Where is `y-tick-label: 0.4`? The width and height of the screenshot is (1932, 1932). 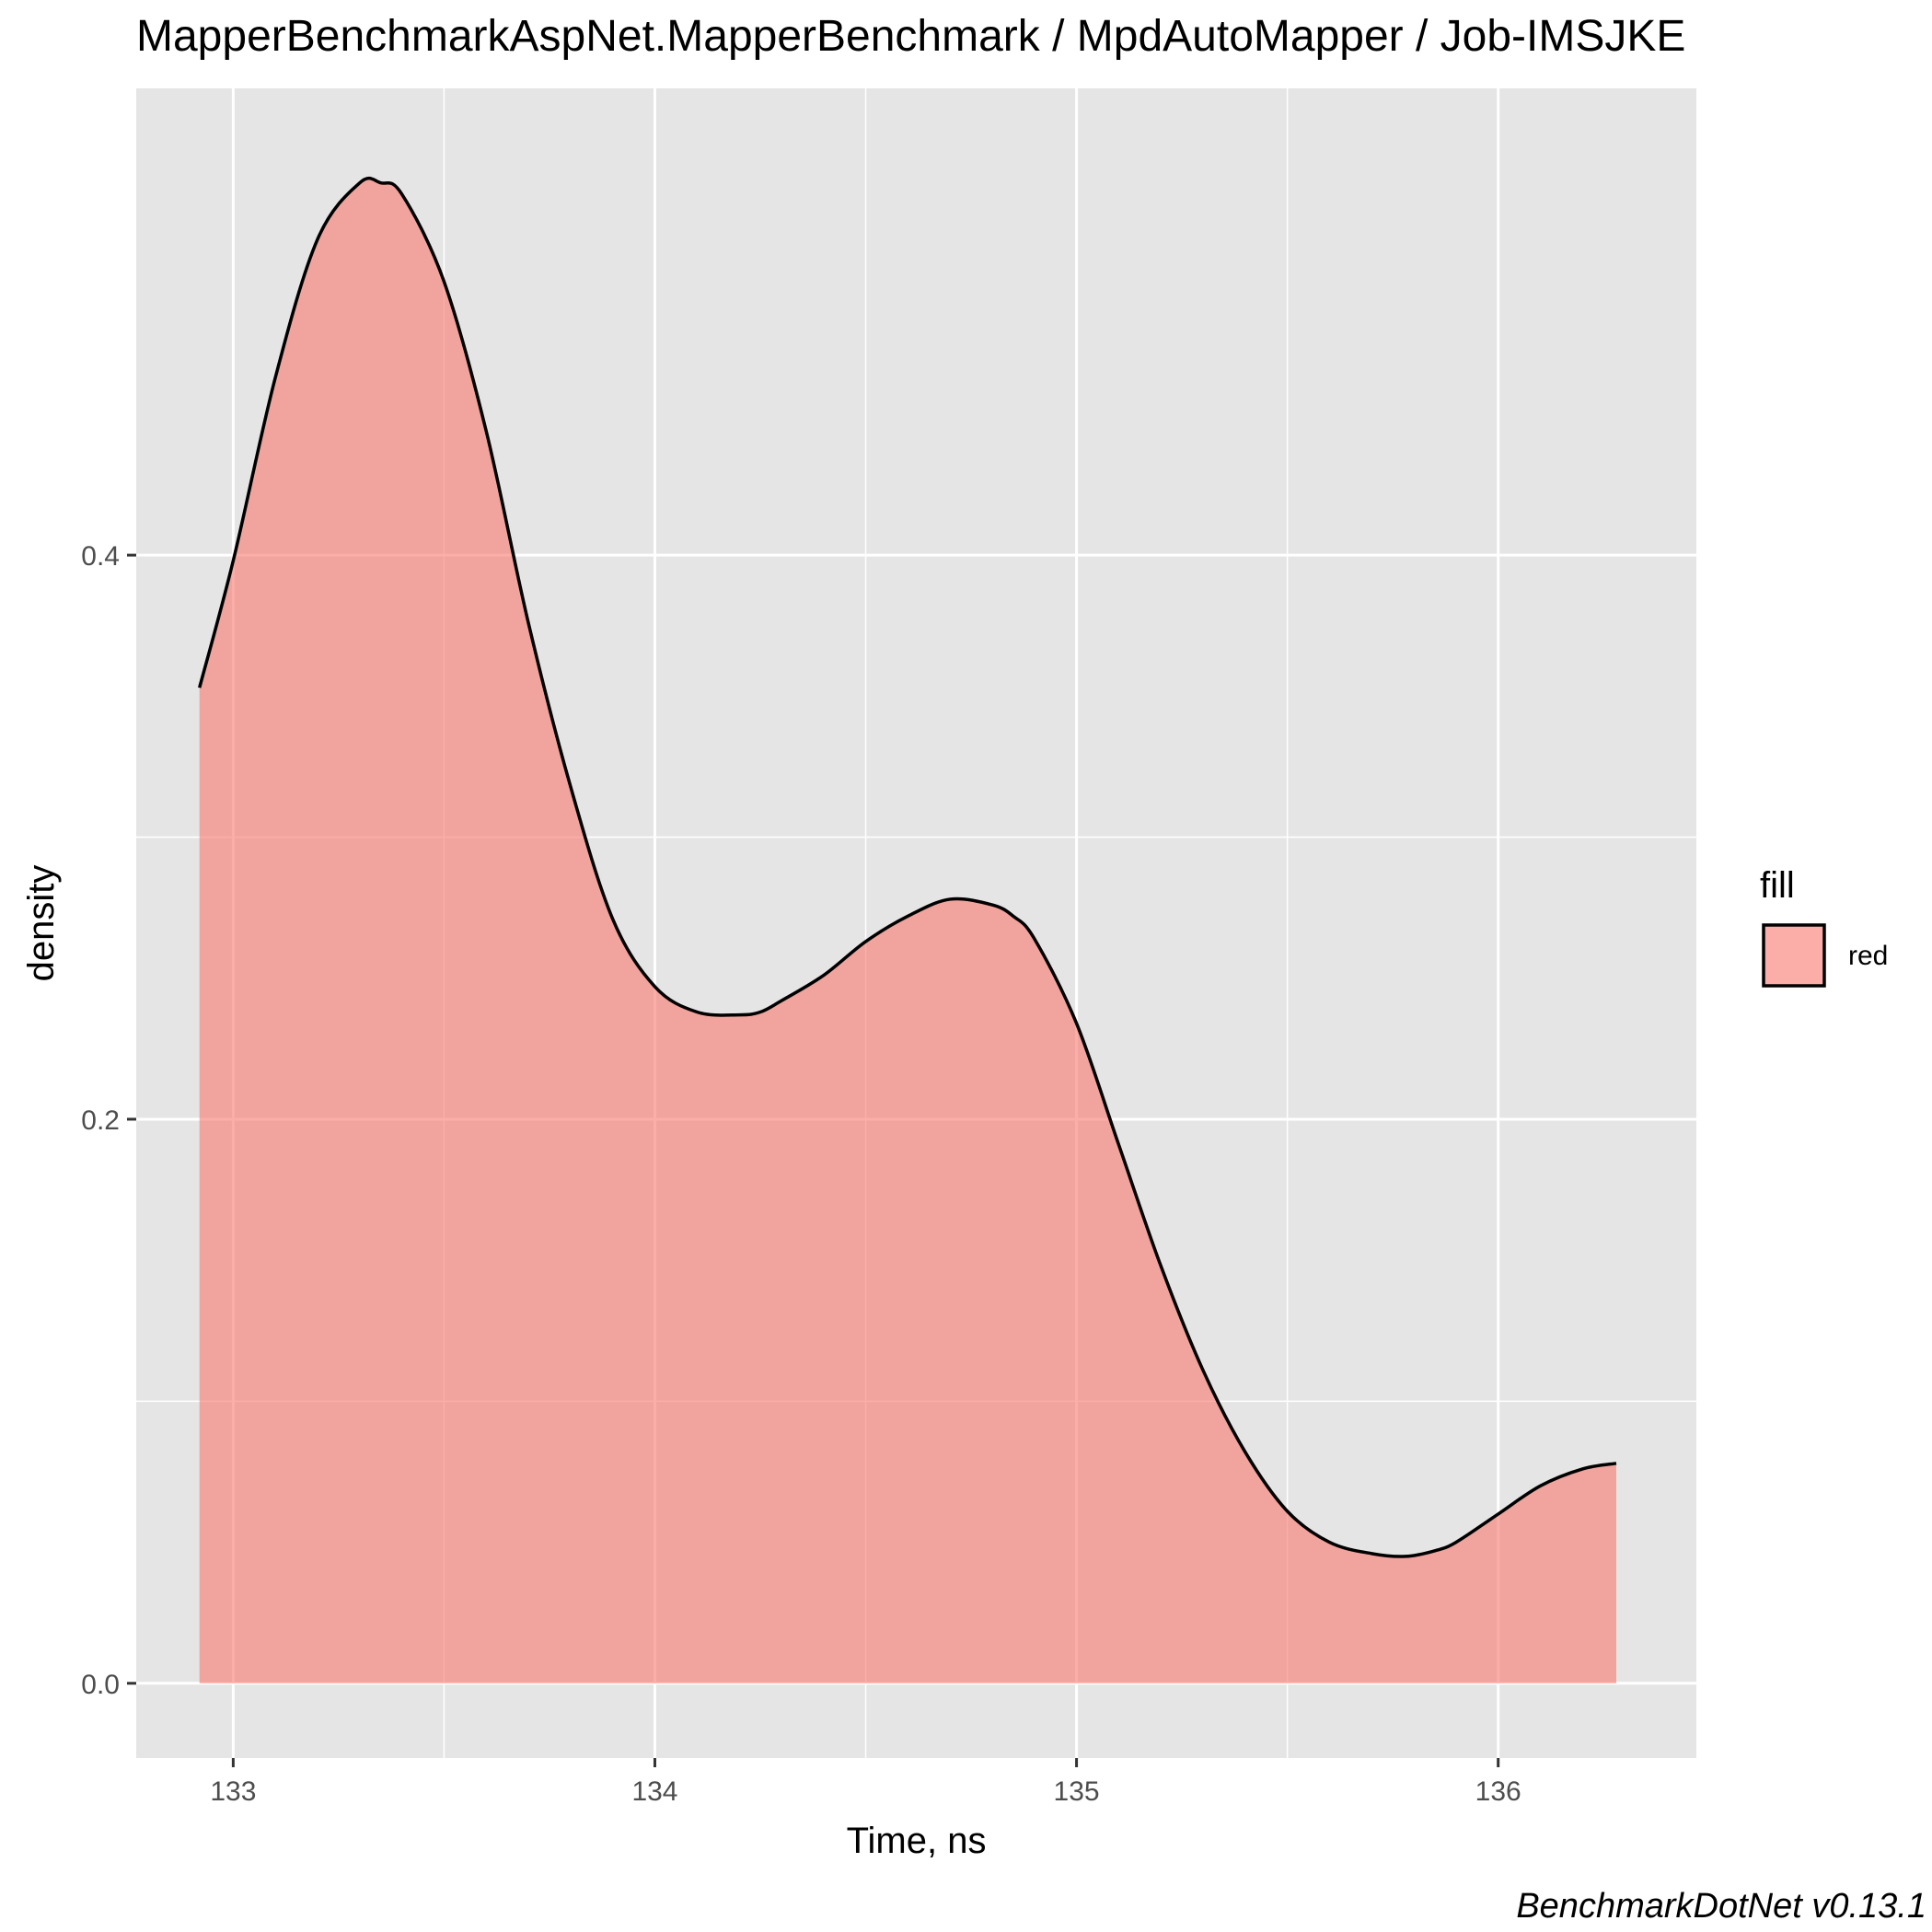 y-tick-label: 0.4 is located at coordinates (101, 556).